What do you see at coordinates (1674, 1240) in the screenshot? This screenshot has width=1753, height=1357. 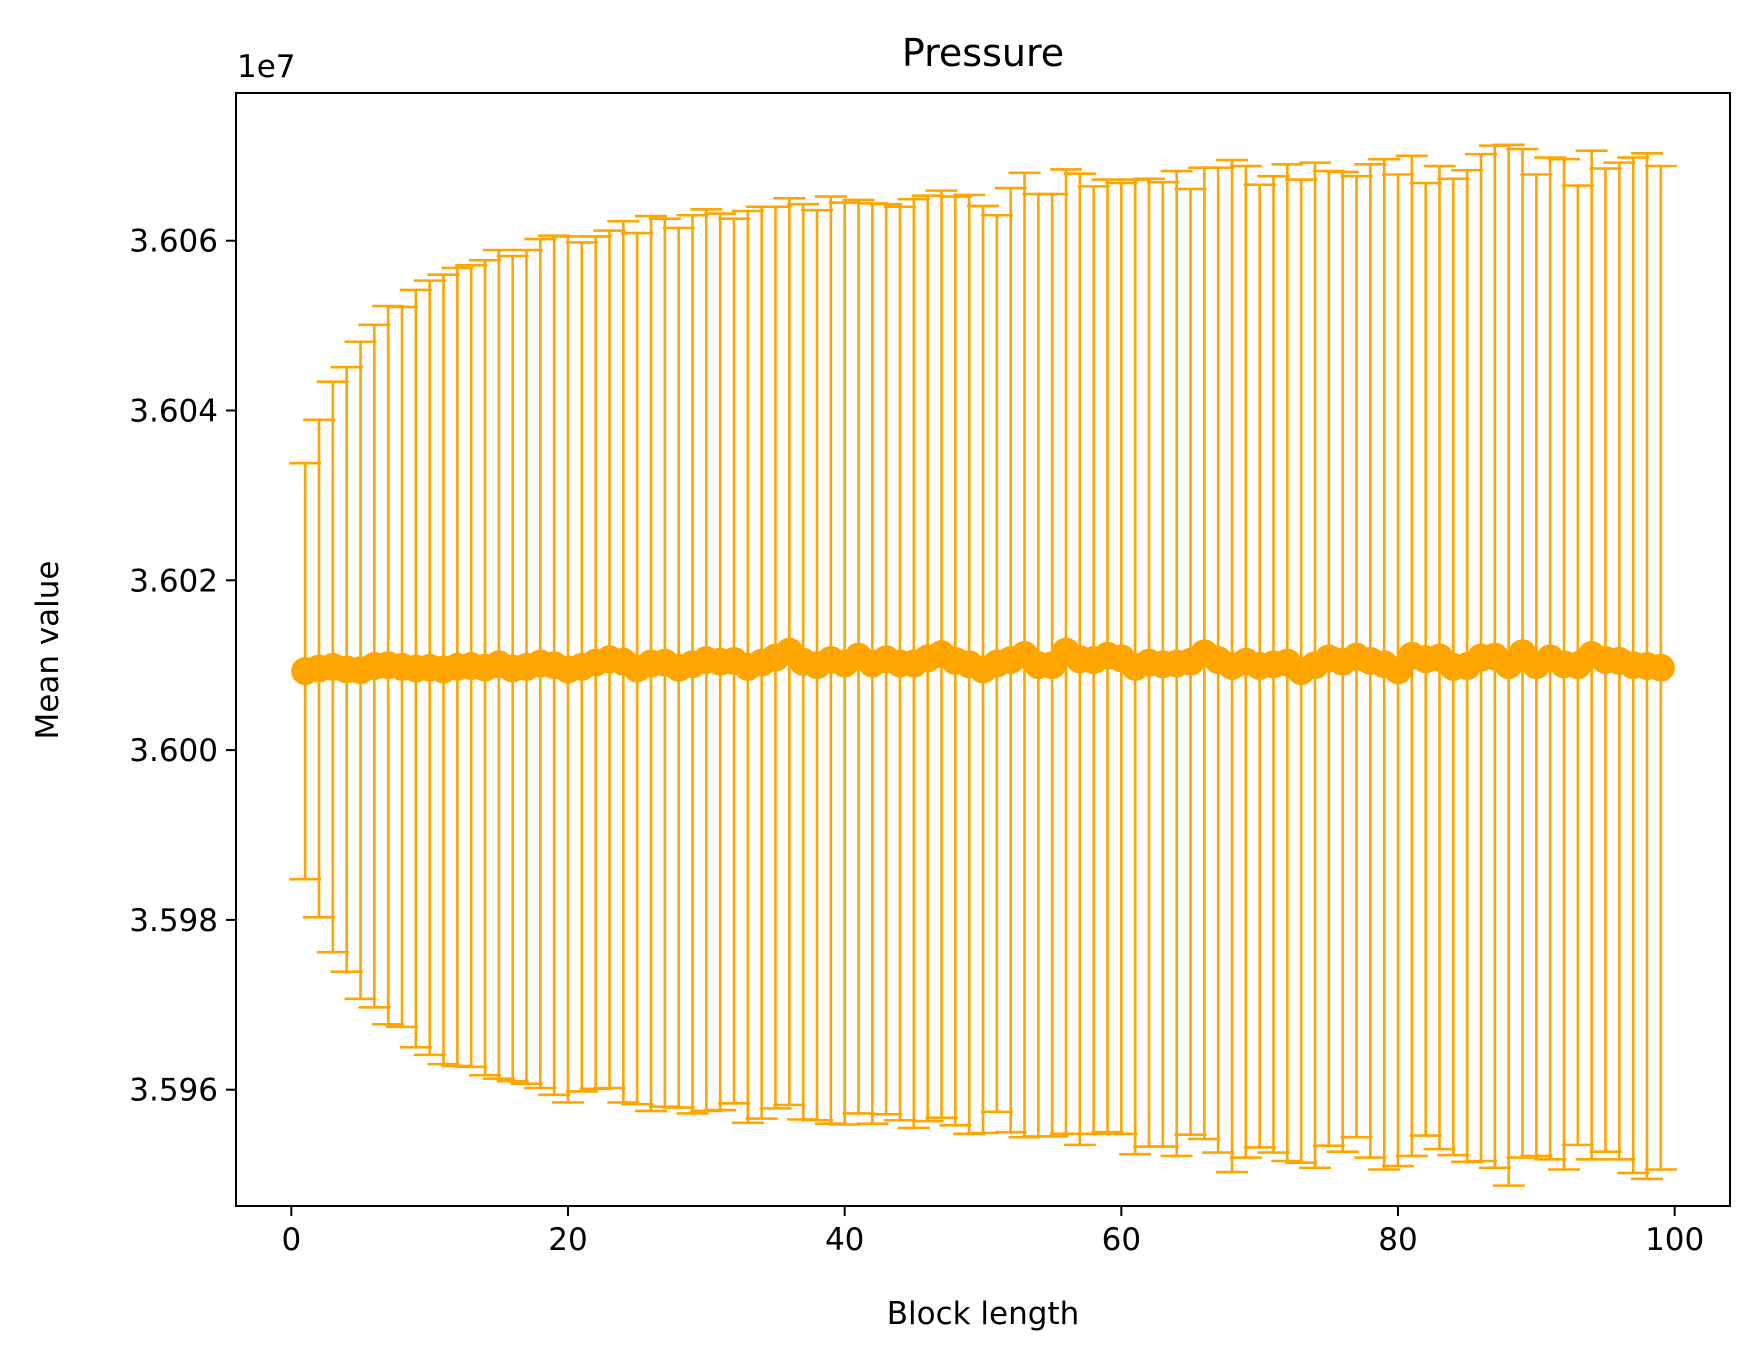 I see `x-tick-label: 100` at bounding box center [1674, 1240].